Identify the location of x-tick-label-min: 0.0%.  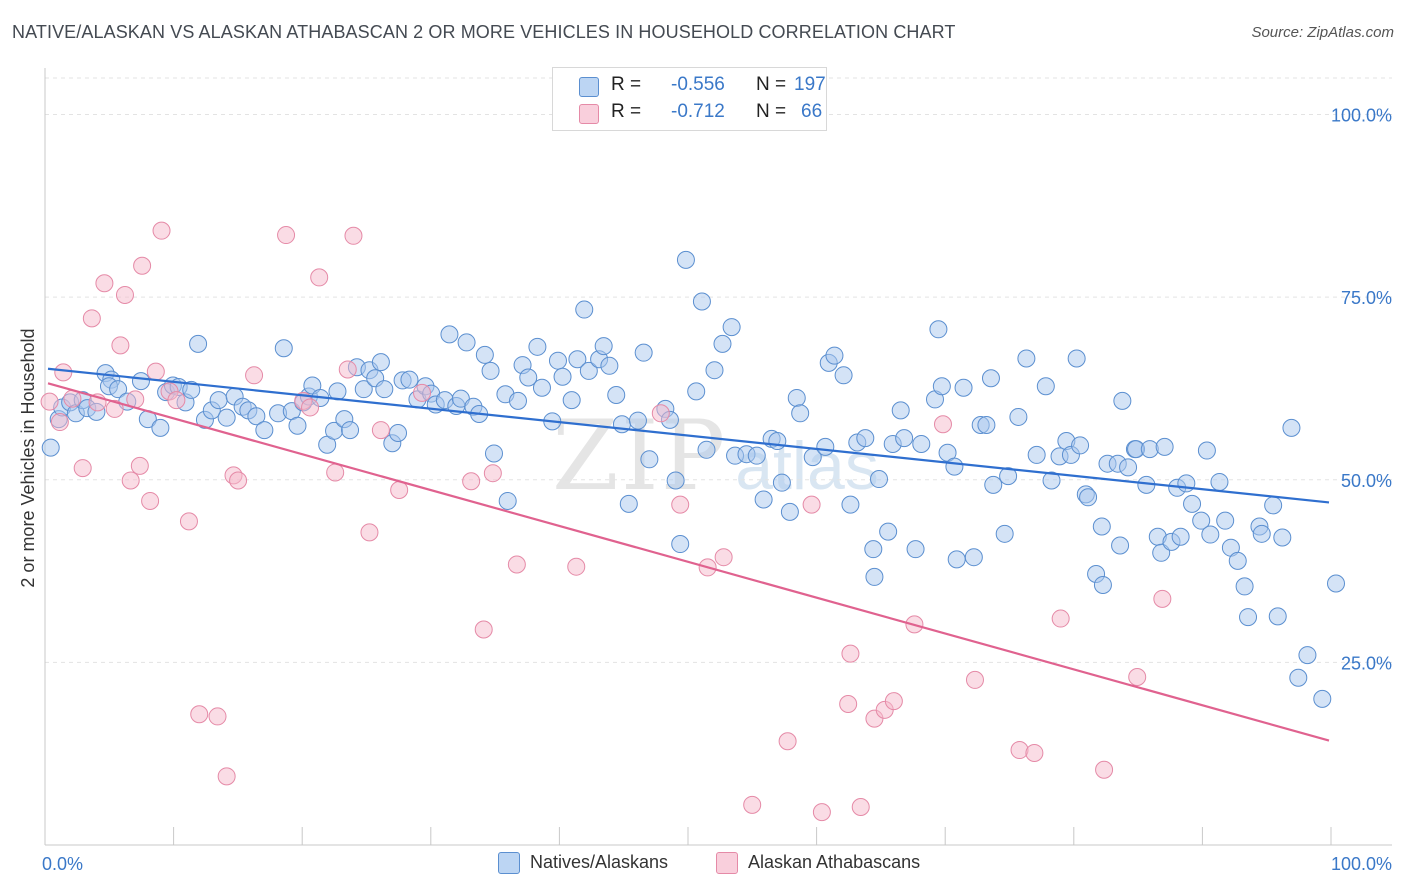
(62, 864).